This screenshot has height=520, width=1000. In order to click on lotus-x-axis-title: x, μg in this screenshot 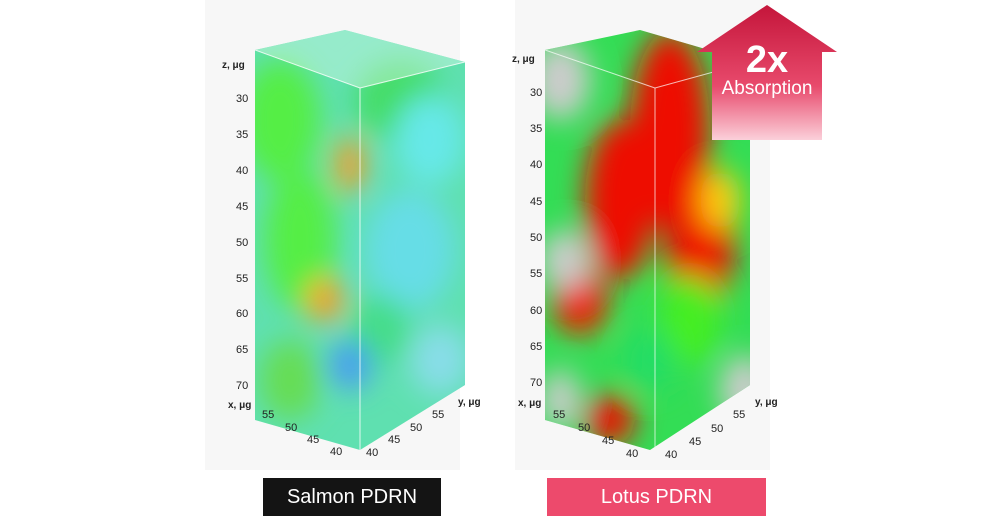, I will do `click(529, 403)`.